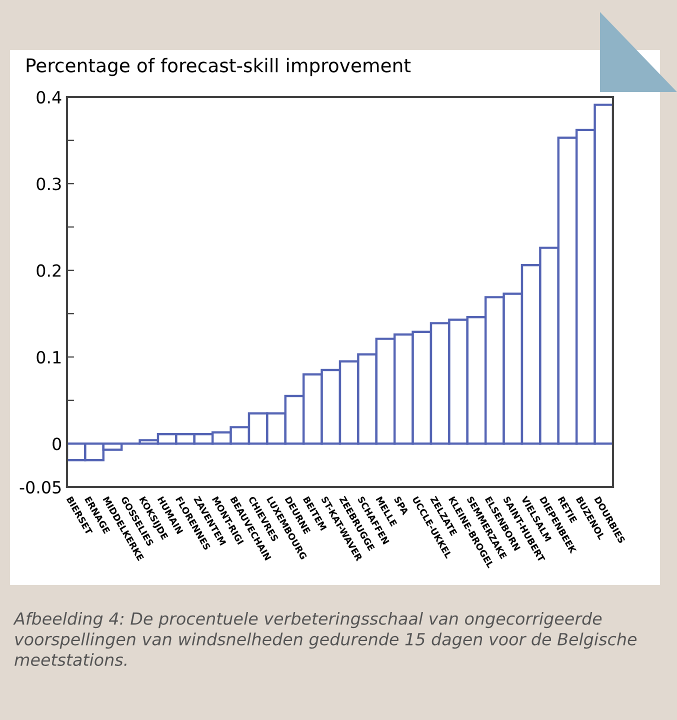  Describe the element at coordinates (48, 270) in the screenshot. I see `y-tick-label: 0.2` at that location.